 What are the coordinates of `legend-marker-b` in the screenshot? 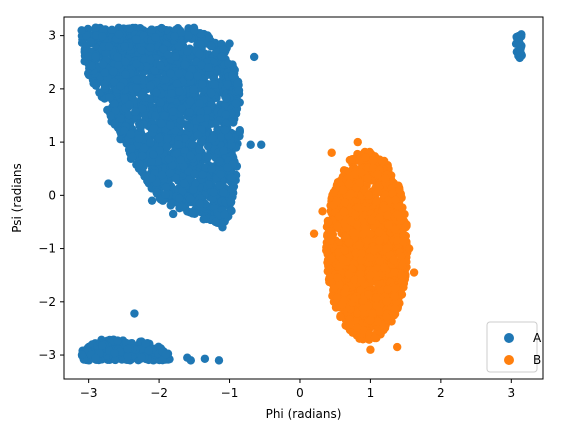 It's located at (509, 360).